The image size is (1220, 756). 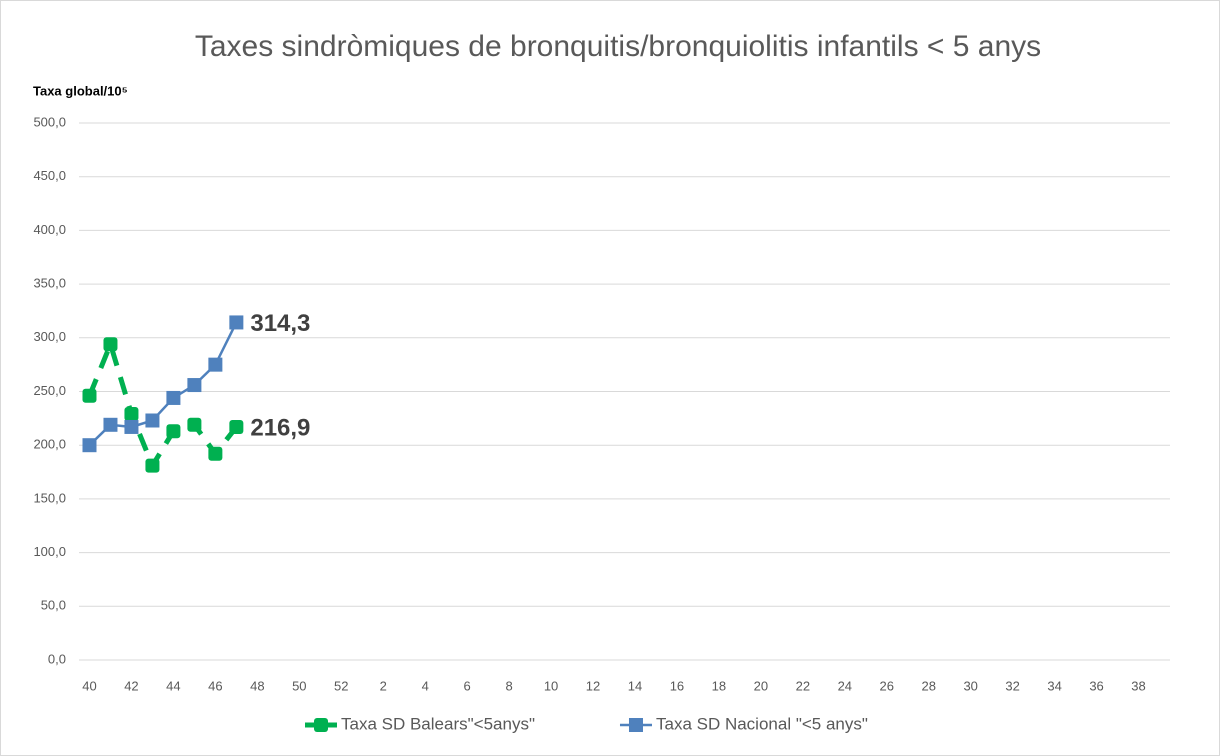 I want to click on x-tick-label: 8, so click(x=508, y=685).